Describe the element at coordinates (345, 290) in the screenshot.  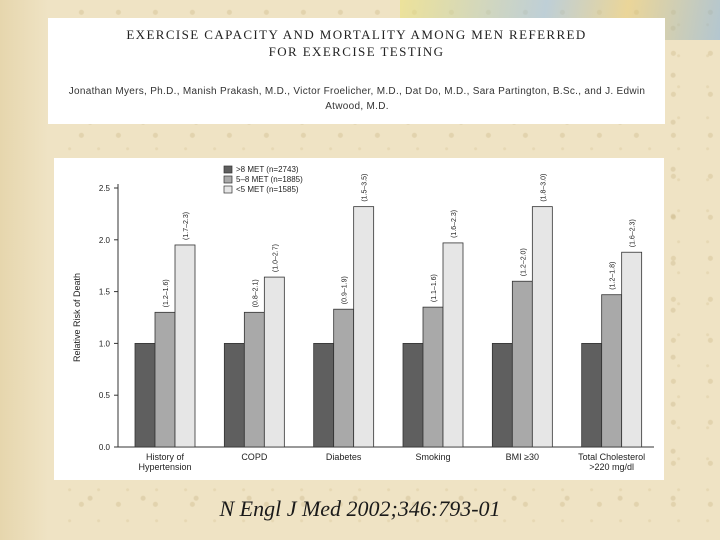
I see `ci-label: (0.9–1.9)` at that location.